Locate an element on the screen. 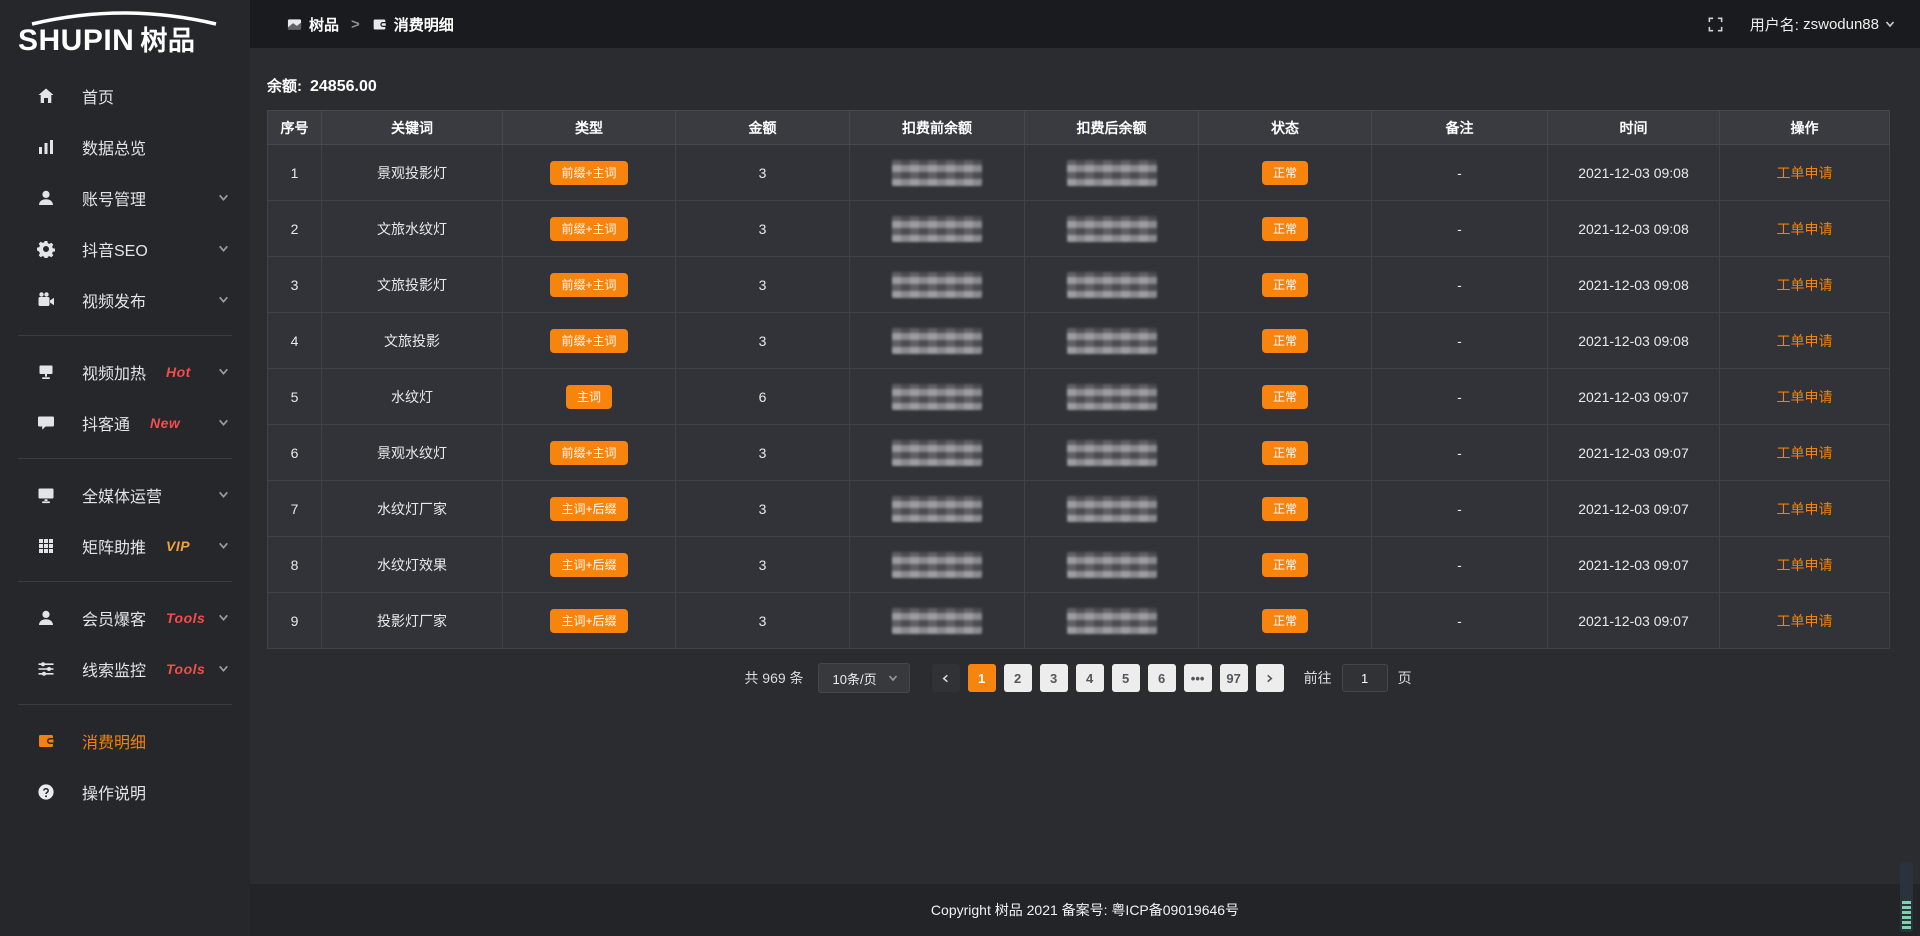 Image resolution: width=1920 pixels, height=936 pixels. sidebar-item-douketong: 抖客通 New is located at coordinates (125, 422).